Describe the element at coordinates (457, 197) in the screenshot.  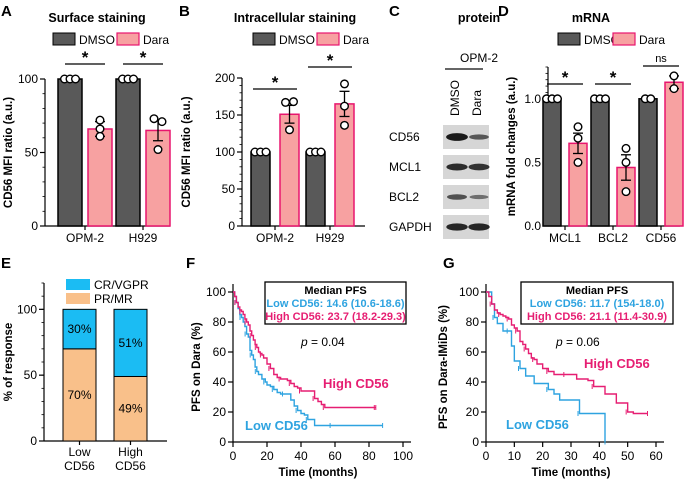
I see `blot-band-bcl2-dmso` at that location.